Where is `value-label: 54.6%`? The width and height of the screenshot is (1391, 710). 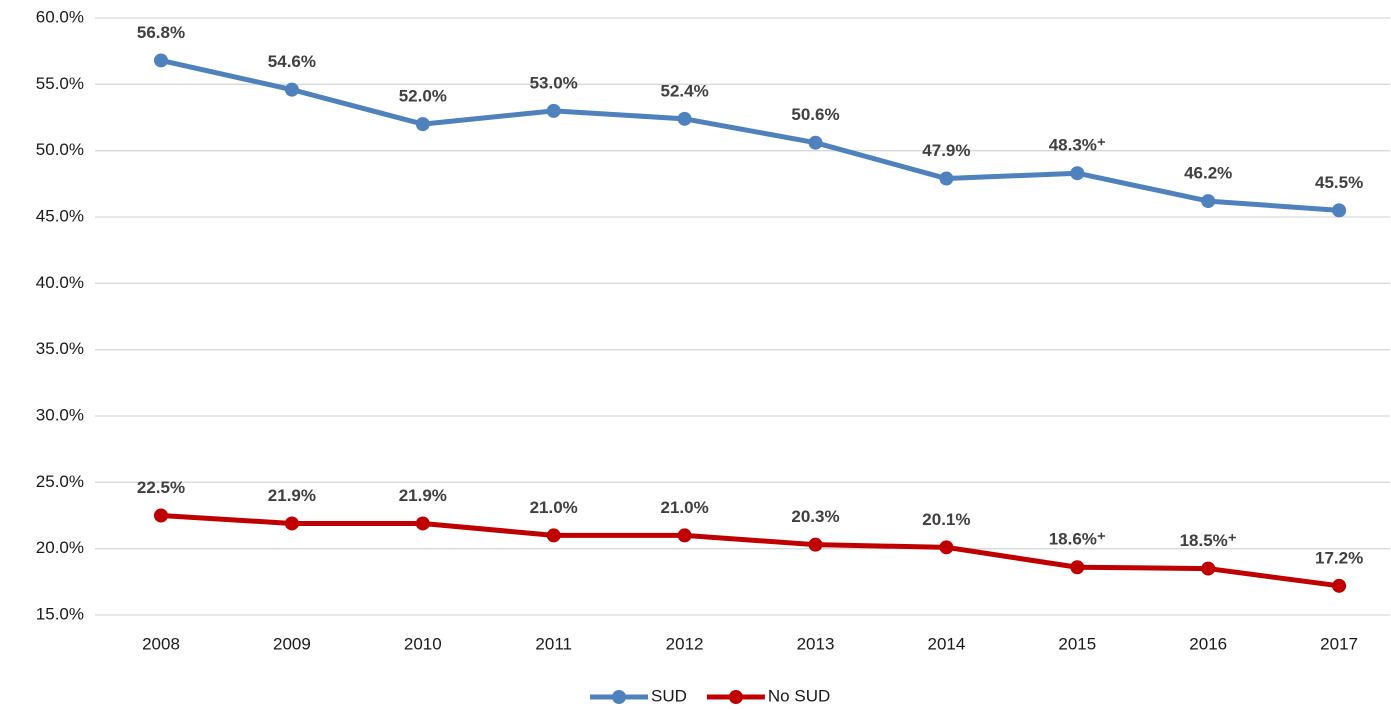 value-label: 54.6% is located at coordinates (292, 61).